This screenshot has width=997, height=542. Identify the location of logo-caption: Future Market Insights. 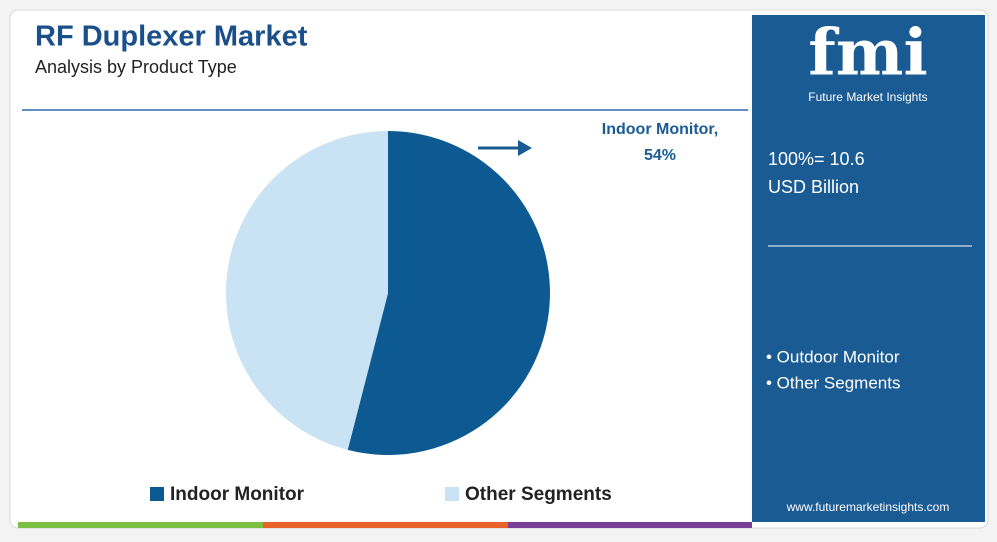
(867, 97).